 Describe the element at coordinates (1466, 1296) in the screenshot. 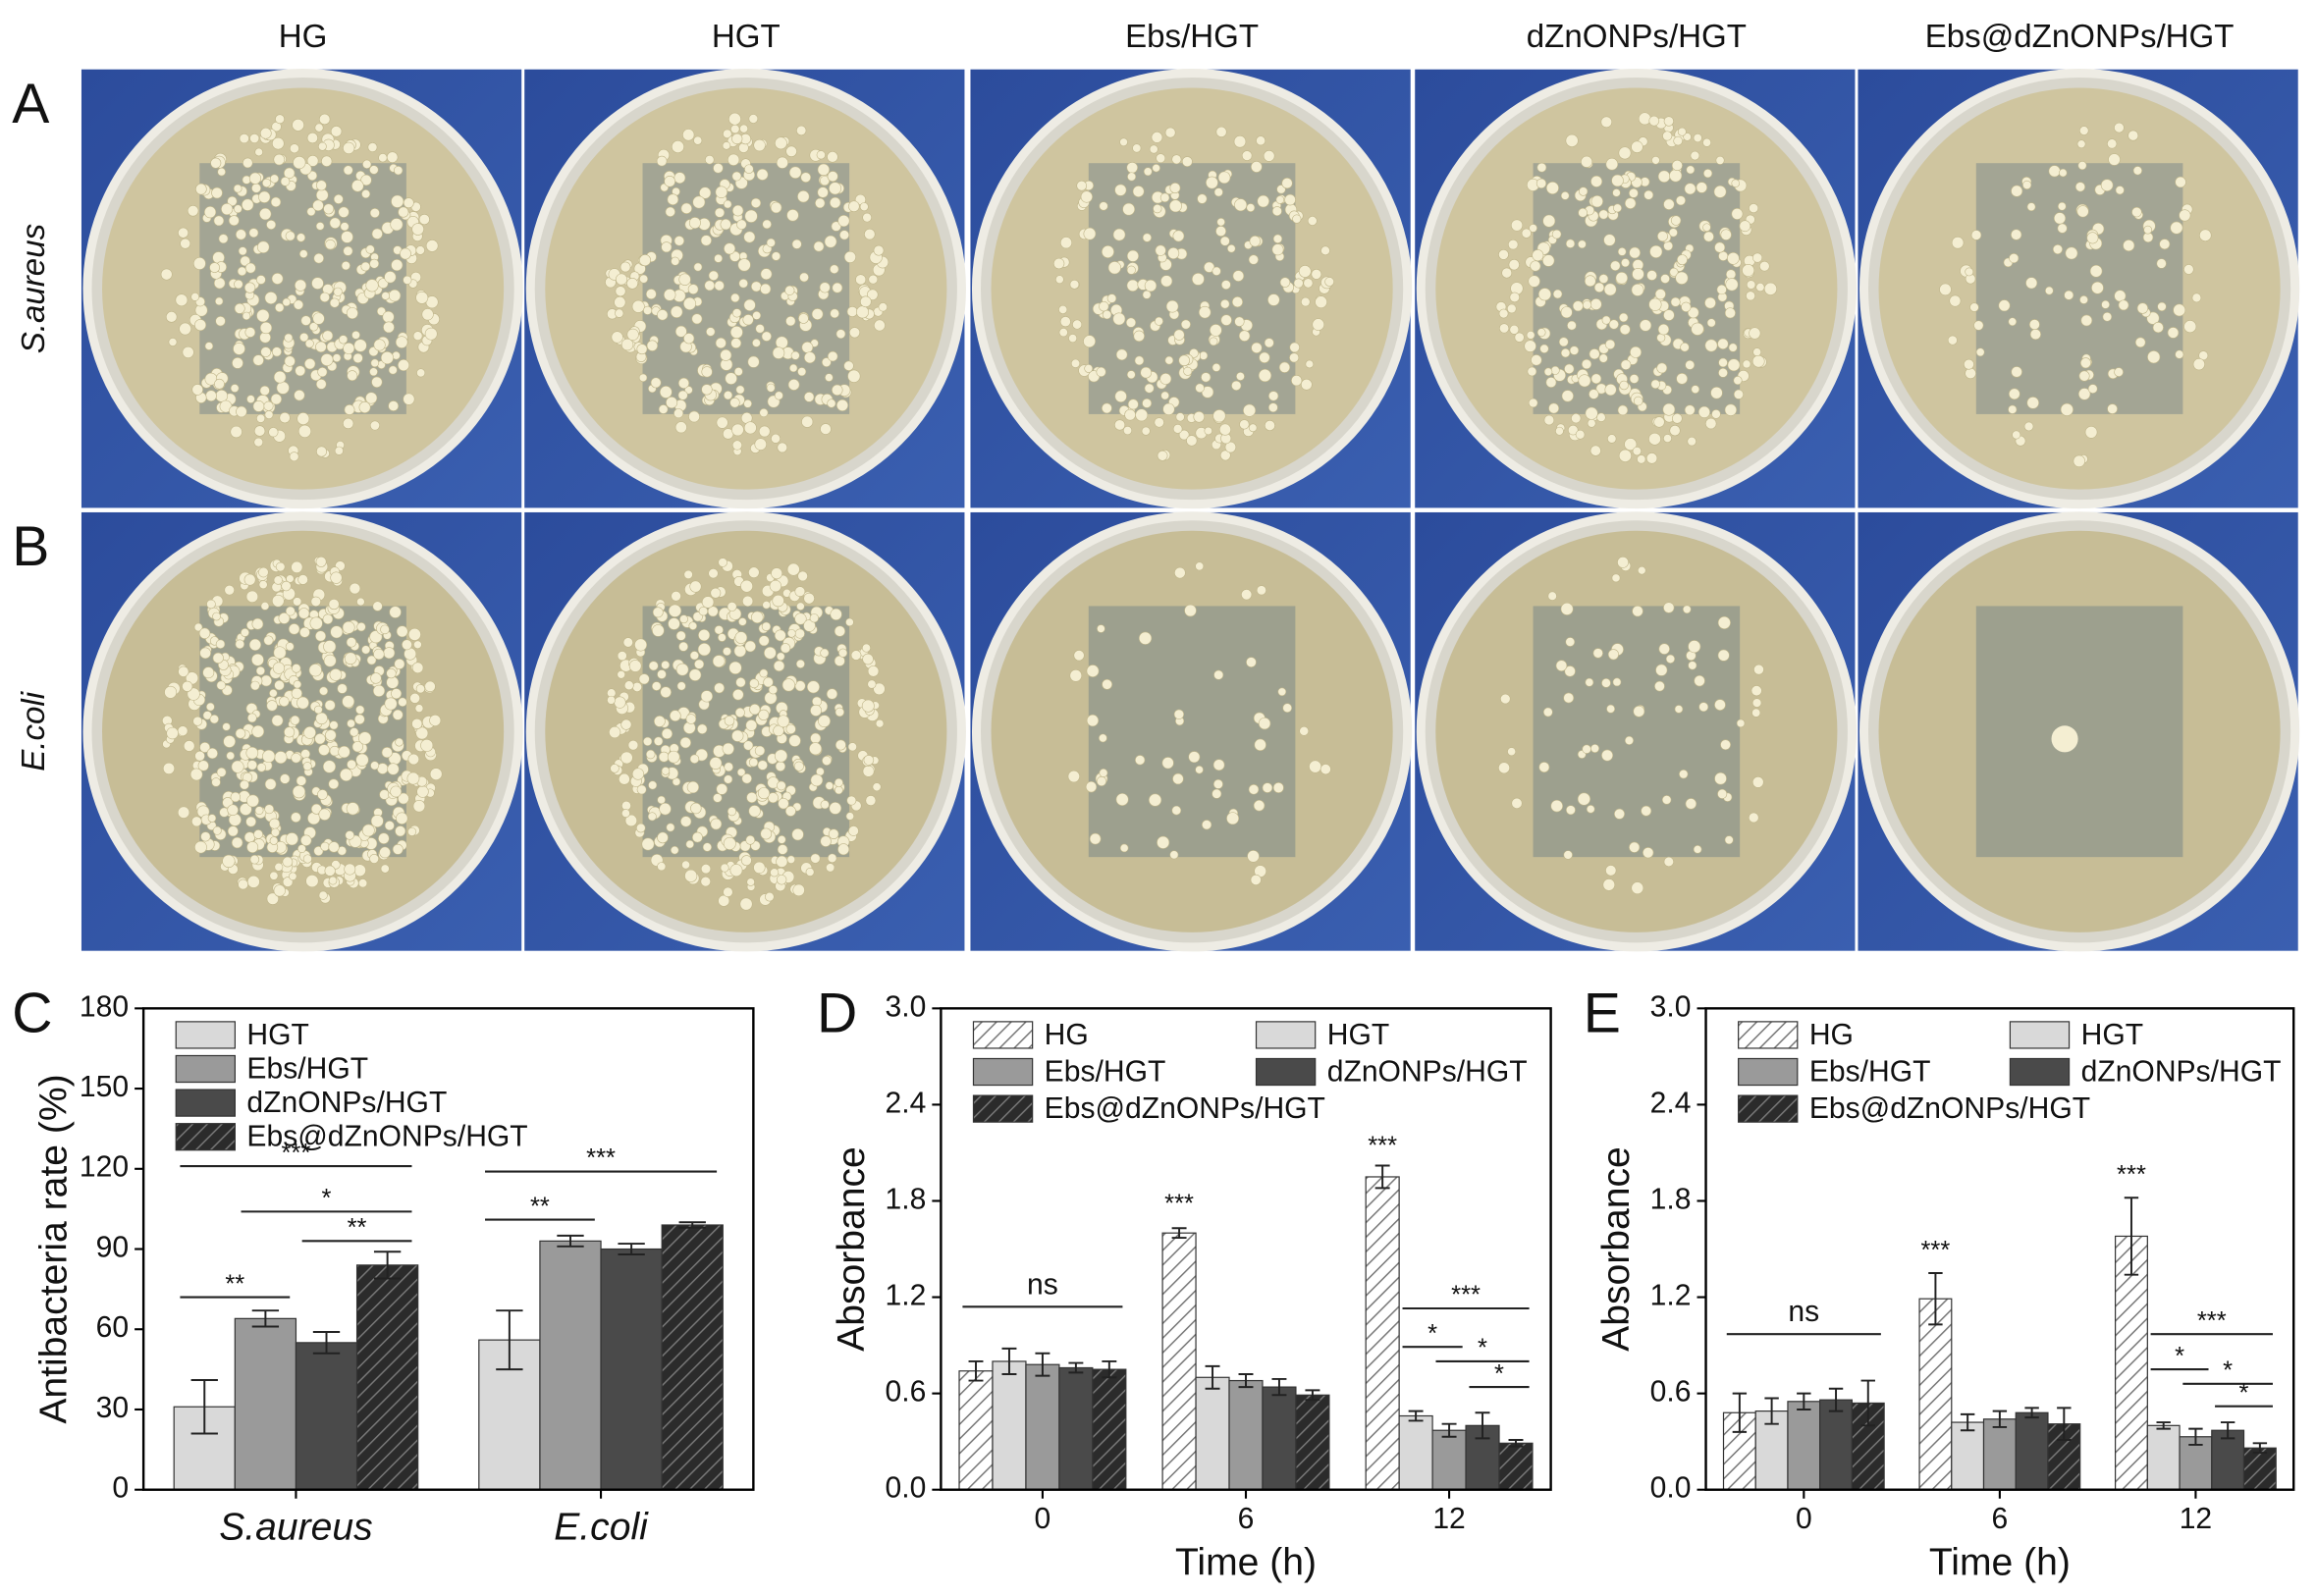

I see `significance-label: ***` at that location.